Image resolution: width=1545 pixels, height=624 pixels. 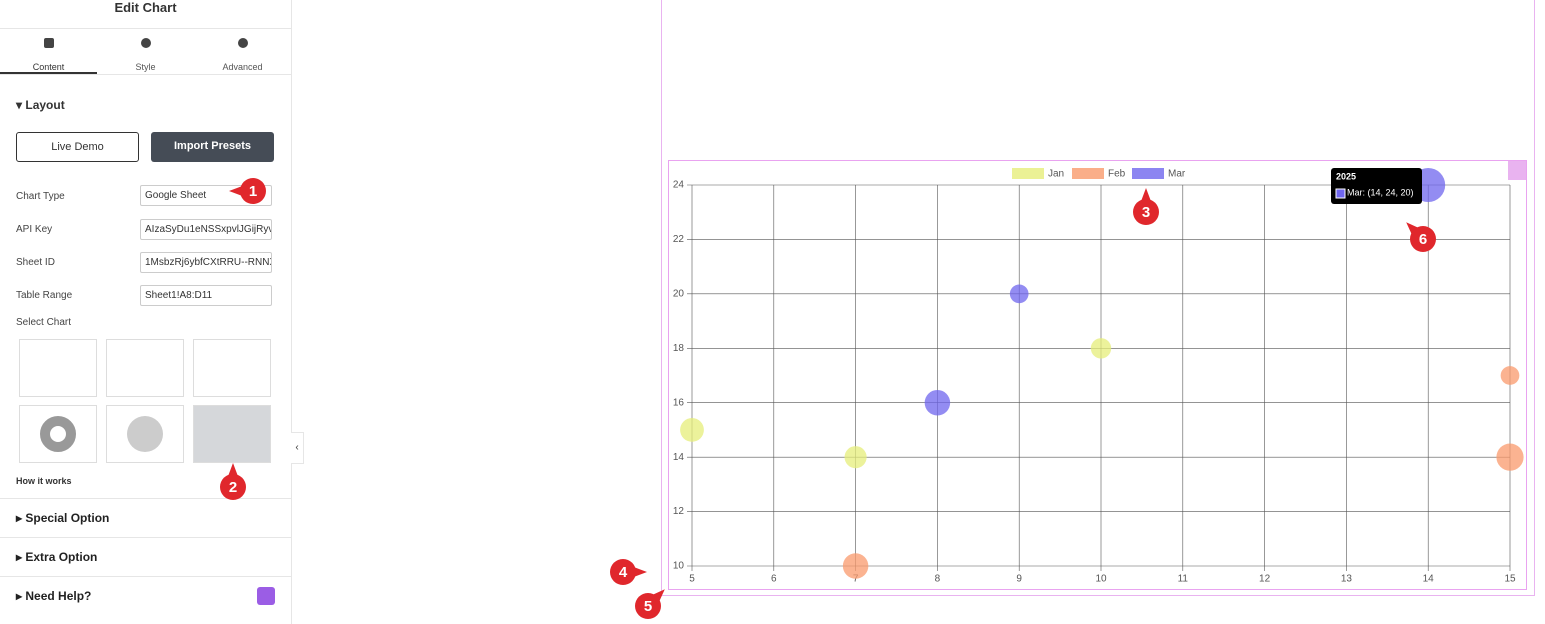 I want to click on tooltip, so click(x=1376, y=186).